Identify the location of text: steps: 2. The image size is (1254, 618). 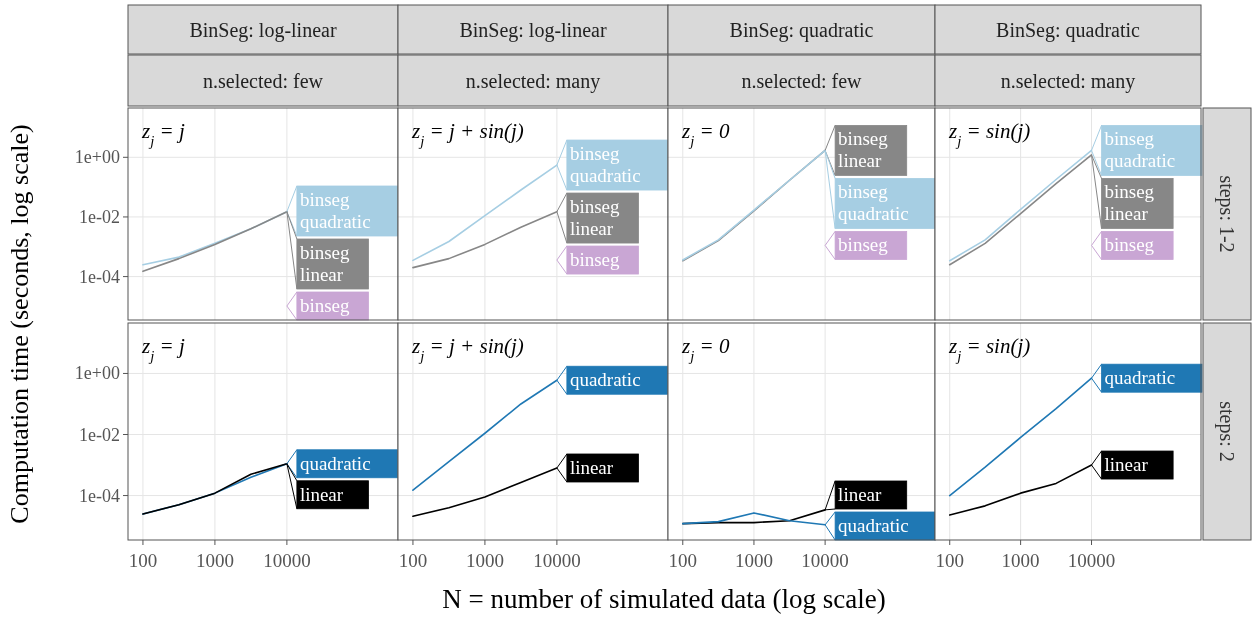
(1226, 431).